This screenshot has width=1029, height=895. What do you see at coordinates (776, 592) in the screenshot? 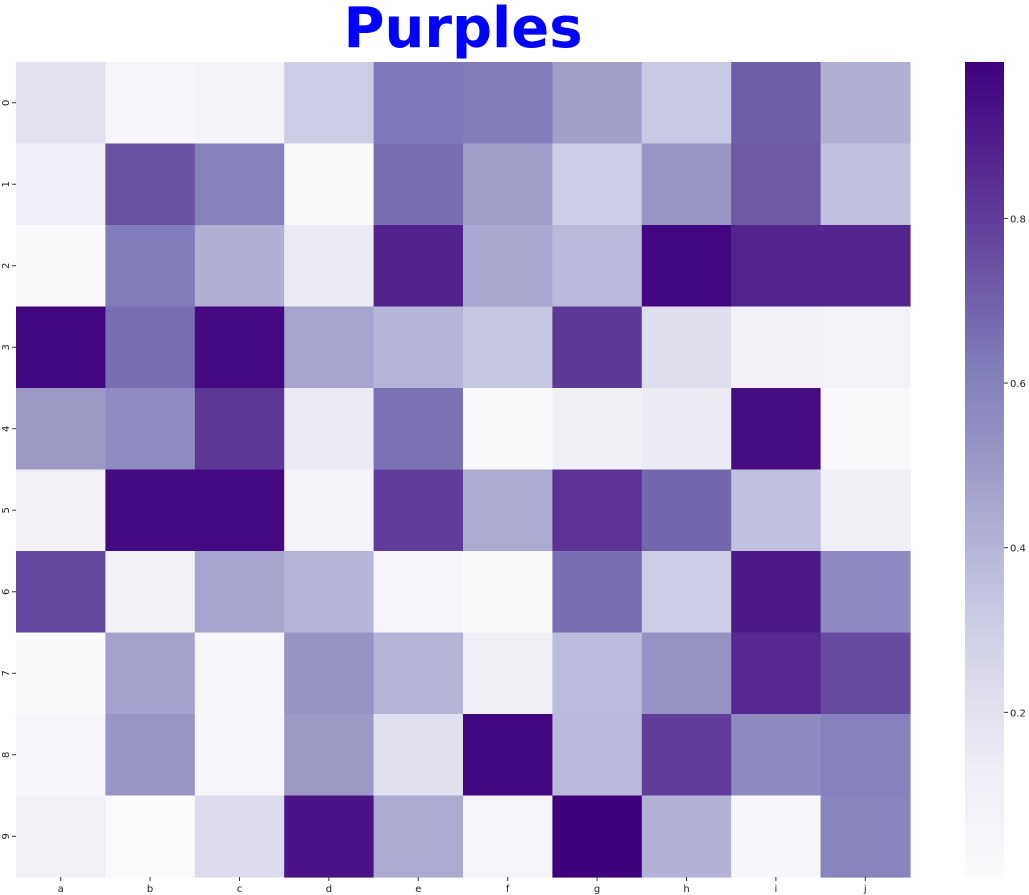
I see `heatmap-cell-6-i` at bounding box center [776, 592].